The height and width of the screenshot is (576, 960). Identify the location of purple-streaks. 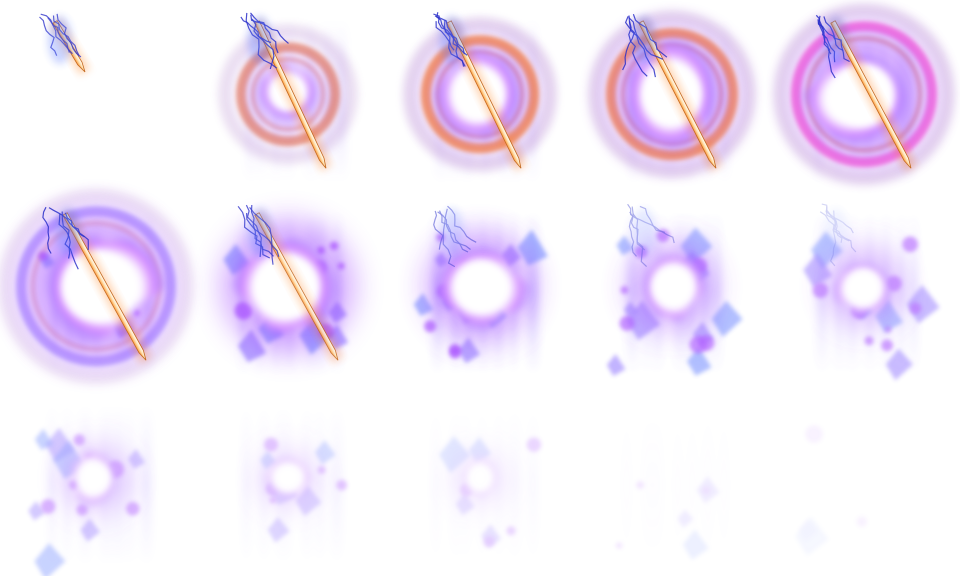
(869, 485).